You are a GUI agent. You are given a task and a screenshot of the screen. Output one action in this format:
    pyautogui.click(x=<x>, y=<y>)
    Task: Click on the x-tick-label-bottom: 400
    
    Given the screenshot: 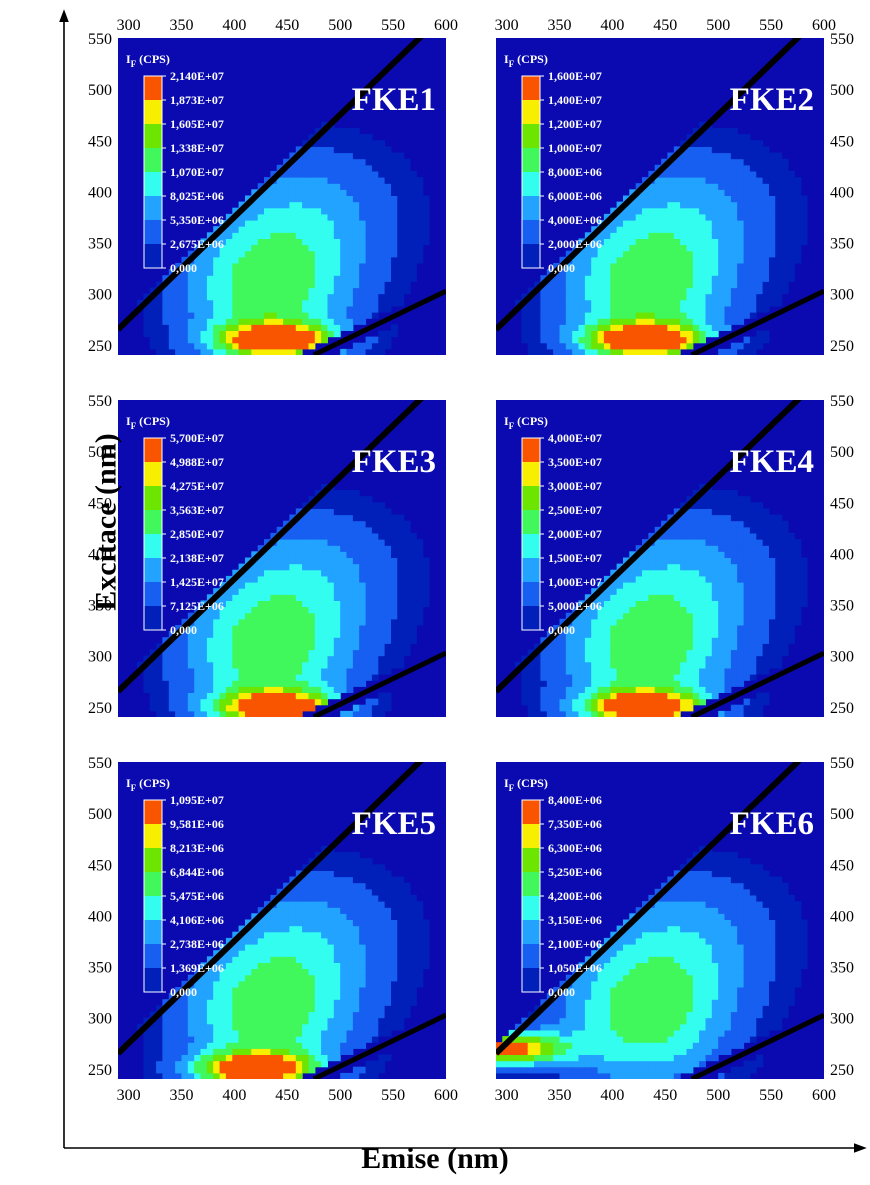 What is the action you would take?
    pyautogui.click(x=234, y=1095)
    